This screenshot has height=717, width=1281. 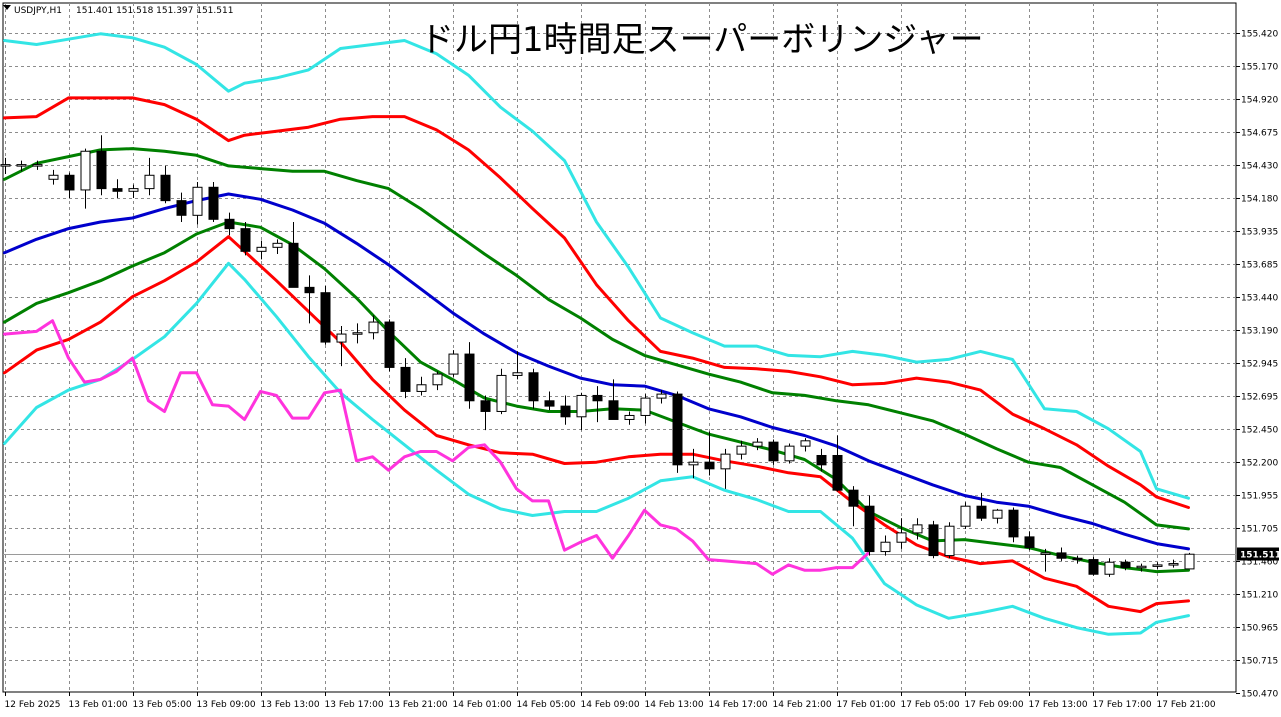 I want to click on ohlc-label: 151.401 151.518 151.397 151.511, so click(x=154, y=11).